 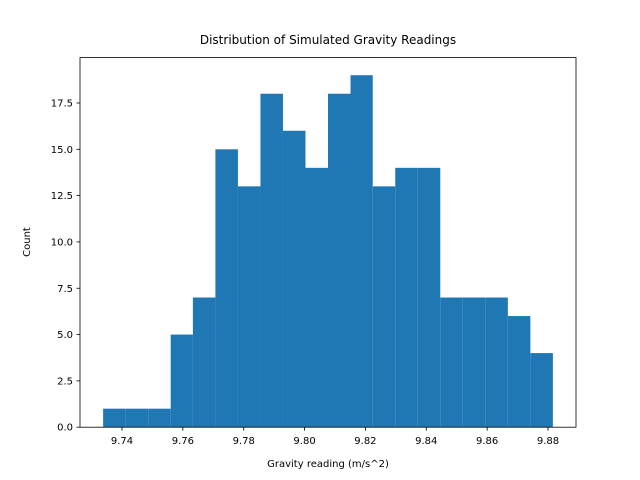 I want to click on x-axis-label: Gravity reading (m/s^2), so click(x=328, y=464).